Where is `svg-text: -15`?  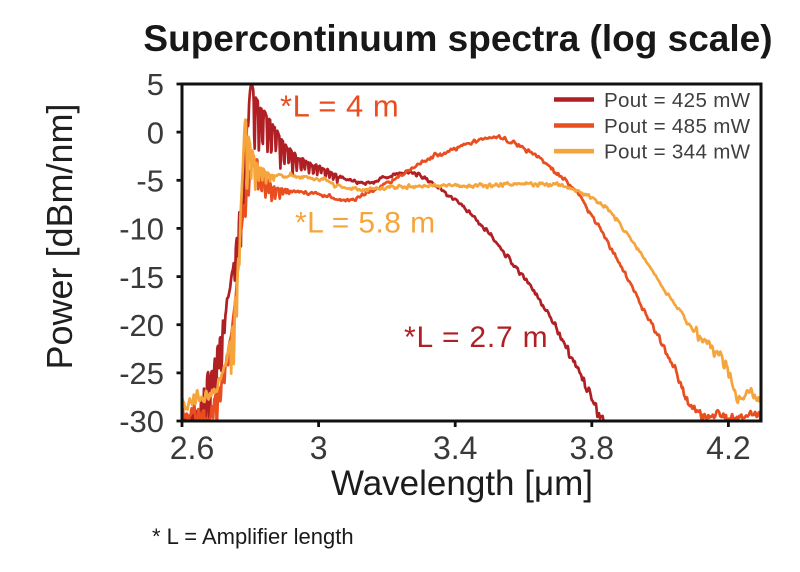 svg-text: -15 is located at coordinates (141, 277).